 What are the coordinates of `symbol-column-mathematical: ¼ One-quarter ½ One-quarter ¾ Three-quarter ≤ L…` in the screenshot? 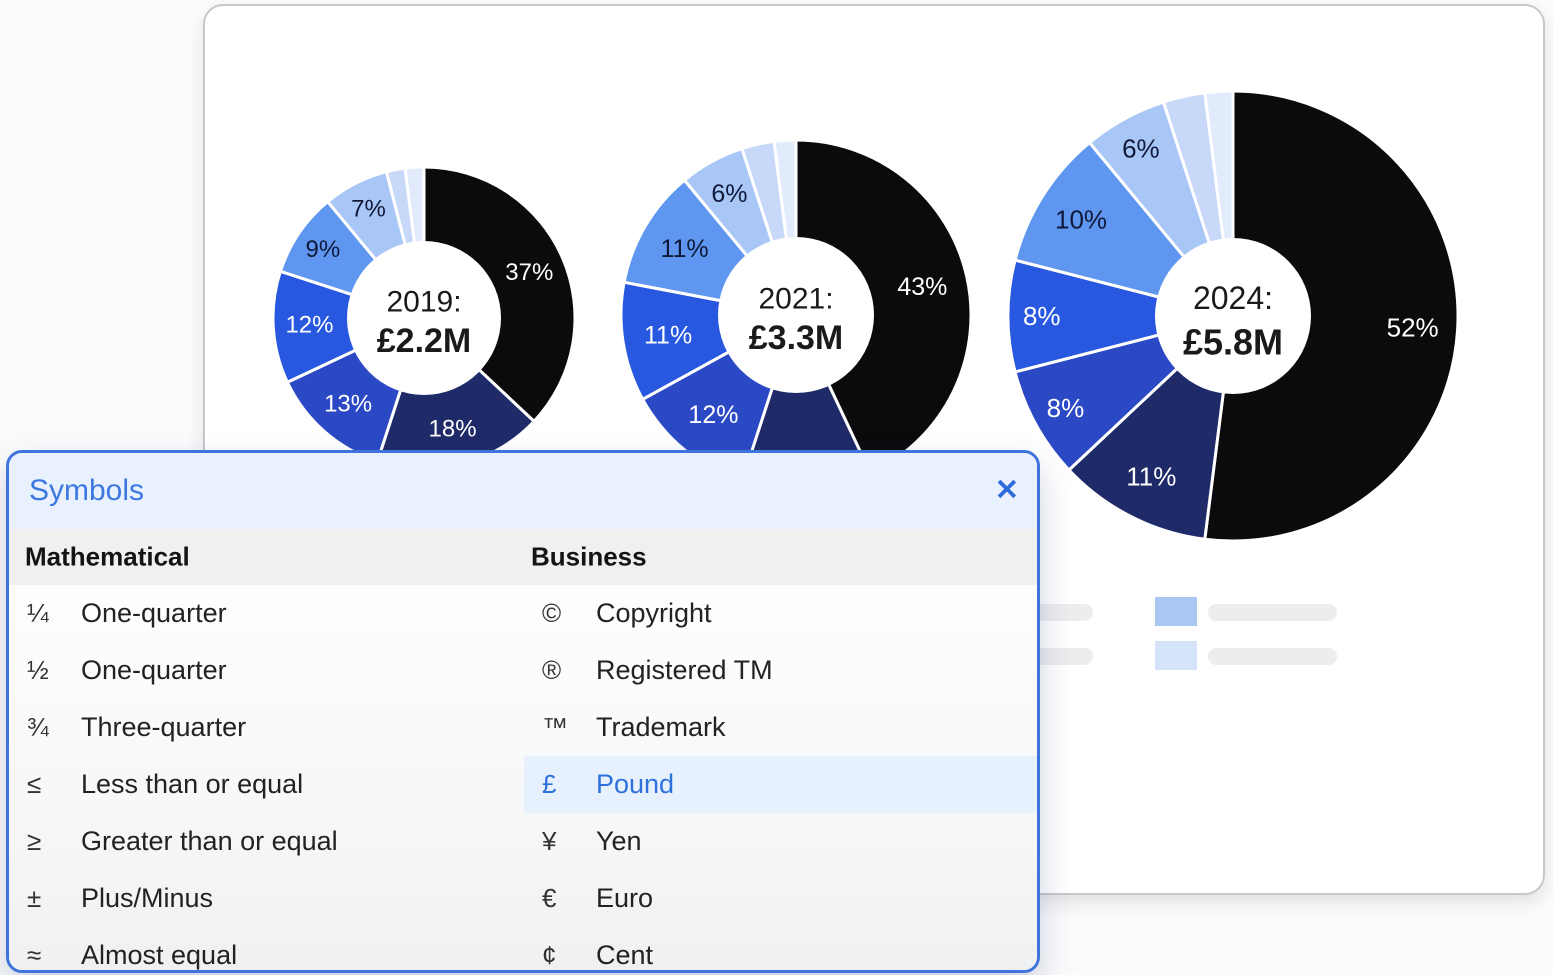 It's located at (266, 777).